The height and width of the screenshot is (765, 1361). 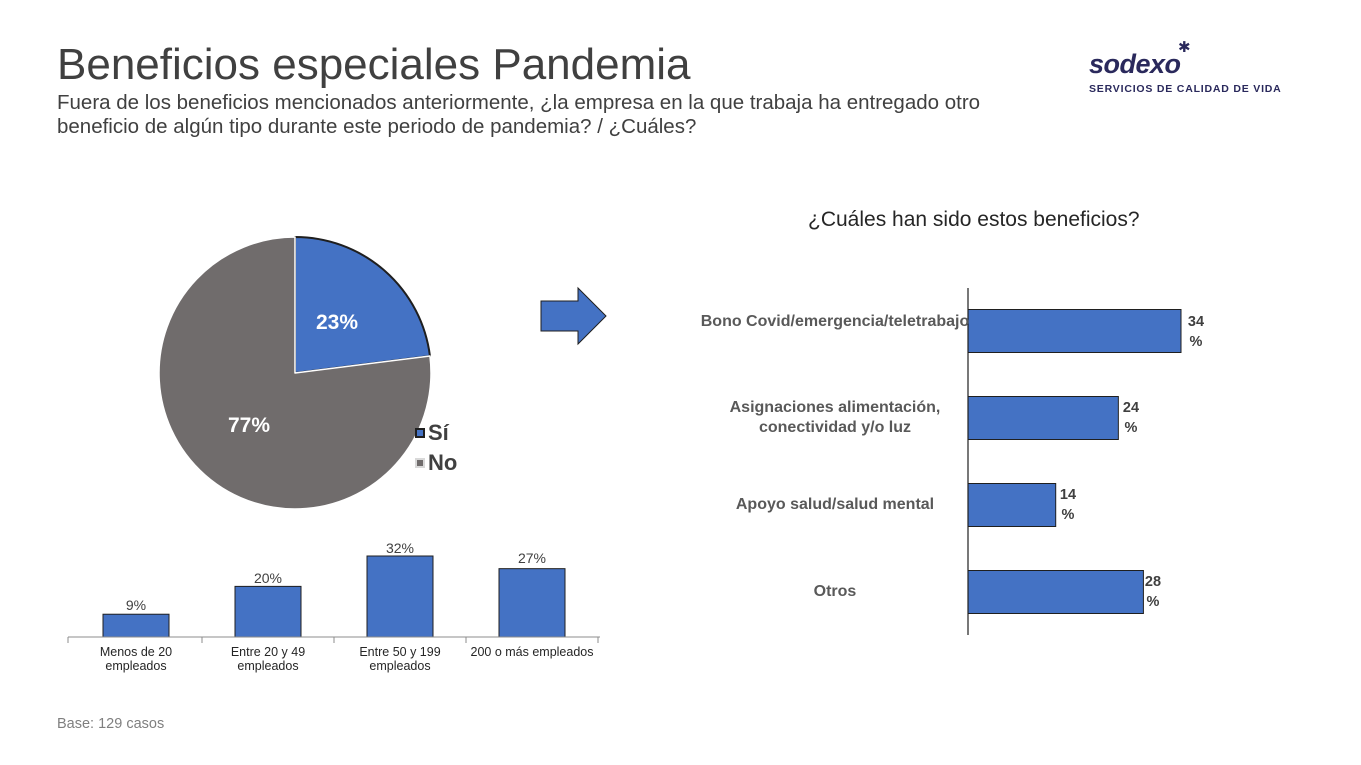 What do you see at coordinates (1196, 332) in the screenshot?
I see `benefit-value-label: 34 %` at bounding box center [1196, 332].